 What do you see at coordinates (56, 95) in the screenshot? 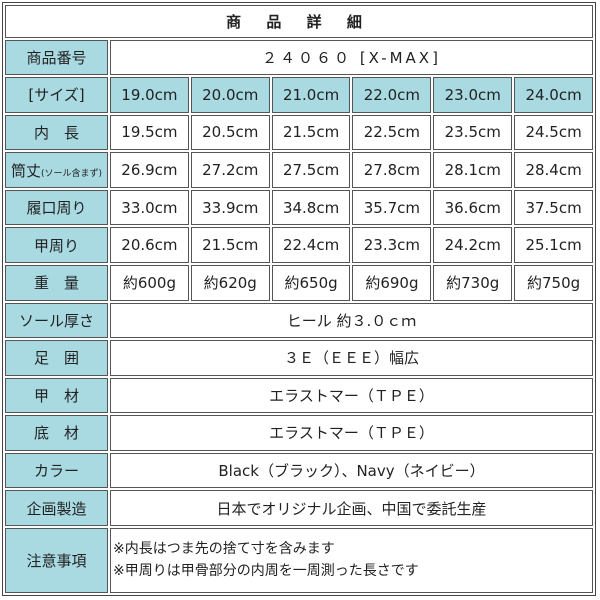
I see `size-label: [サイズ]` at bounding box center [56, 95].